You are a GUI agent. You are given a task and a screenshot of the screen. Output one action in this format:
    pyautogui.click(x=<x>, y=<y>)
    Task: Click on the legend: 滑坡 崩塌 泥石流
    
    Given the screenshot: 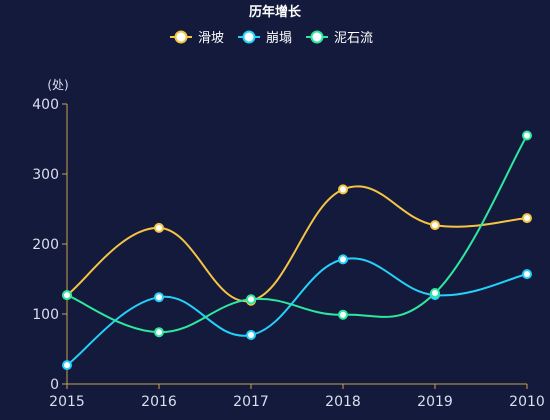 What is the action you would take?
    pyautogui.click(x=271, y=38)
    